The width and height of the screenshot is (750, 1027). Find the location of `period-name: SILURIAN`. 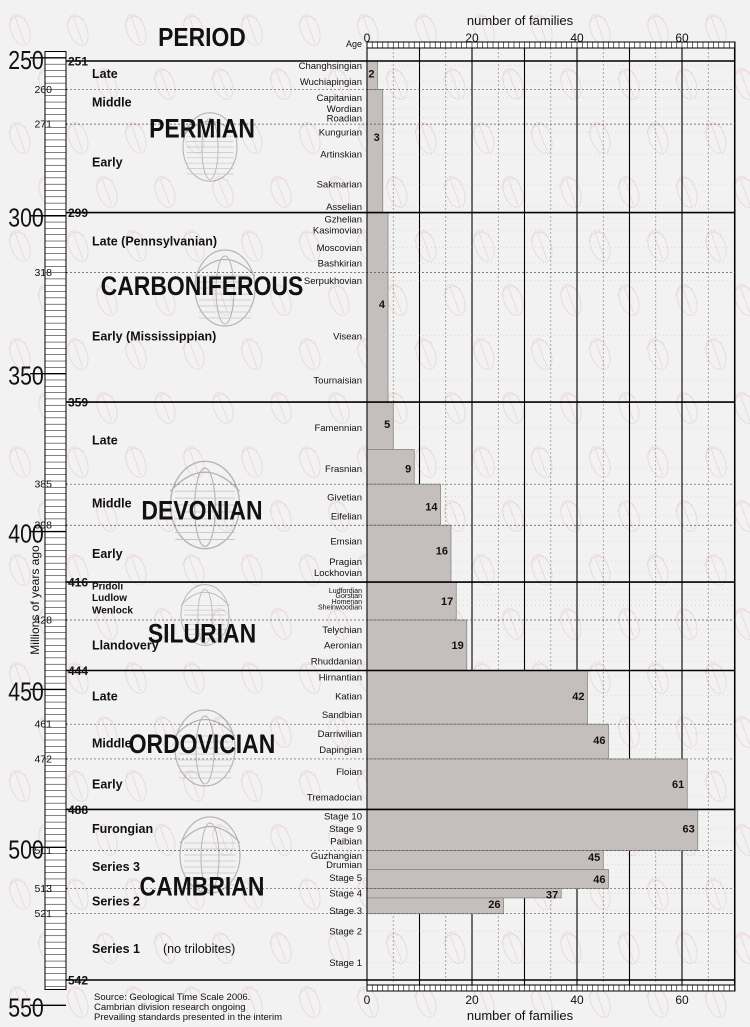

period-name: SILURIAN is located at coordinates (202, 634).